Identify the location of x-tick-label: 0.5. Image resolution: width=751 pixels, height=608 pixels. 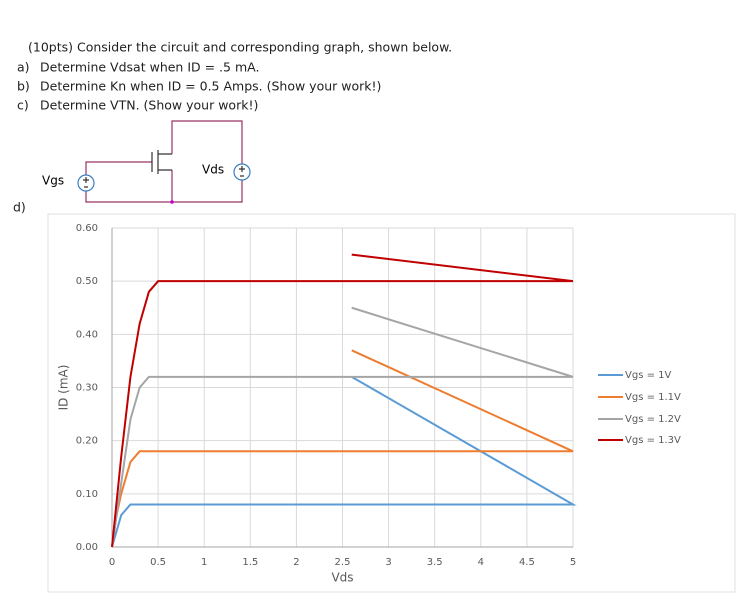
(158, 562).